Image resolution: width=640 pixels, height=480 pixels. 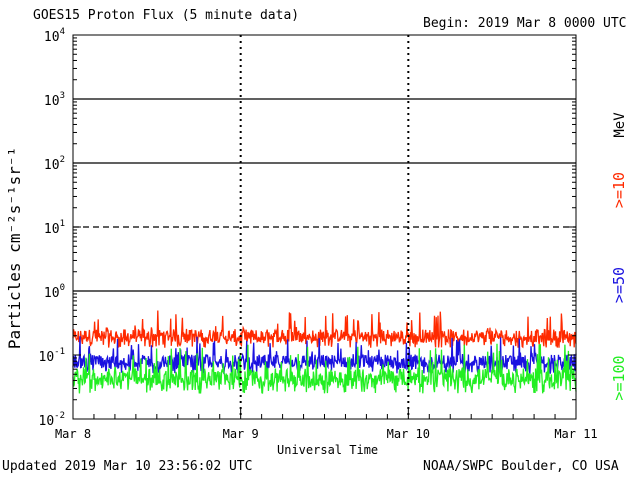 What do you see at coordinates (166, 15) in the screenshot?
I see `chart-title: GOES15 Proton Flux (5 minute data)` at bounding box center [166, 15].